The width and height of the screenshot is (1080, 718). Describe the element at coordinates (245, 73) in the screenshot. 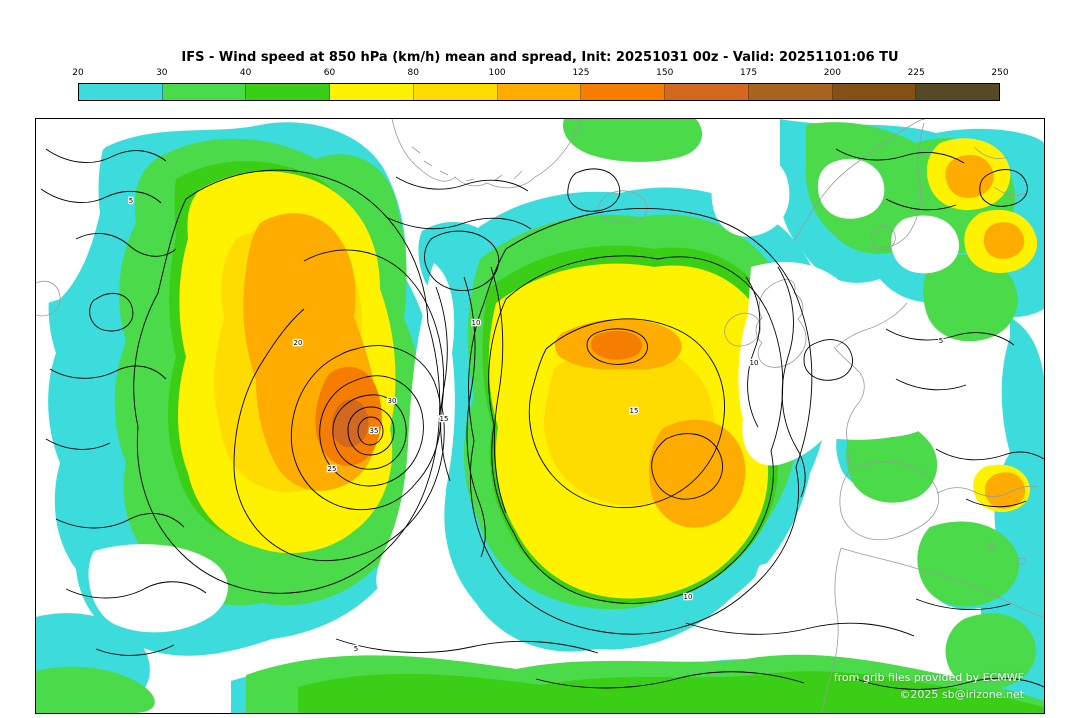

I see `colorbar-tick: 40` at that location.